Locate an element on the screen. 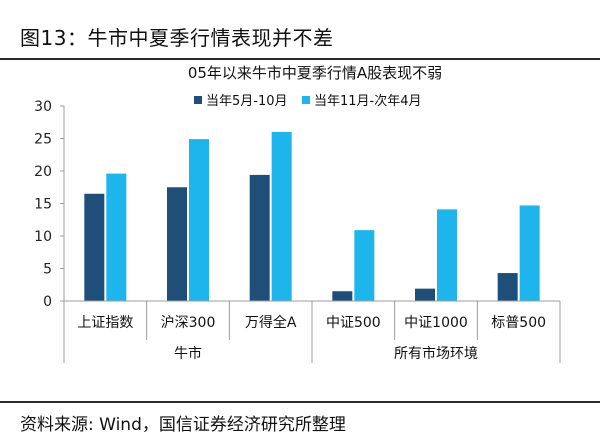 This screenshot has width=600, height=448. y-tick-label: 0 is located at coordinates (47, 302).